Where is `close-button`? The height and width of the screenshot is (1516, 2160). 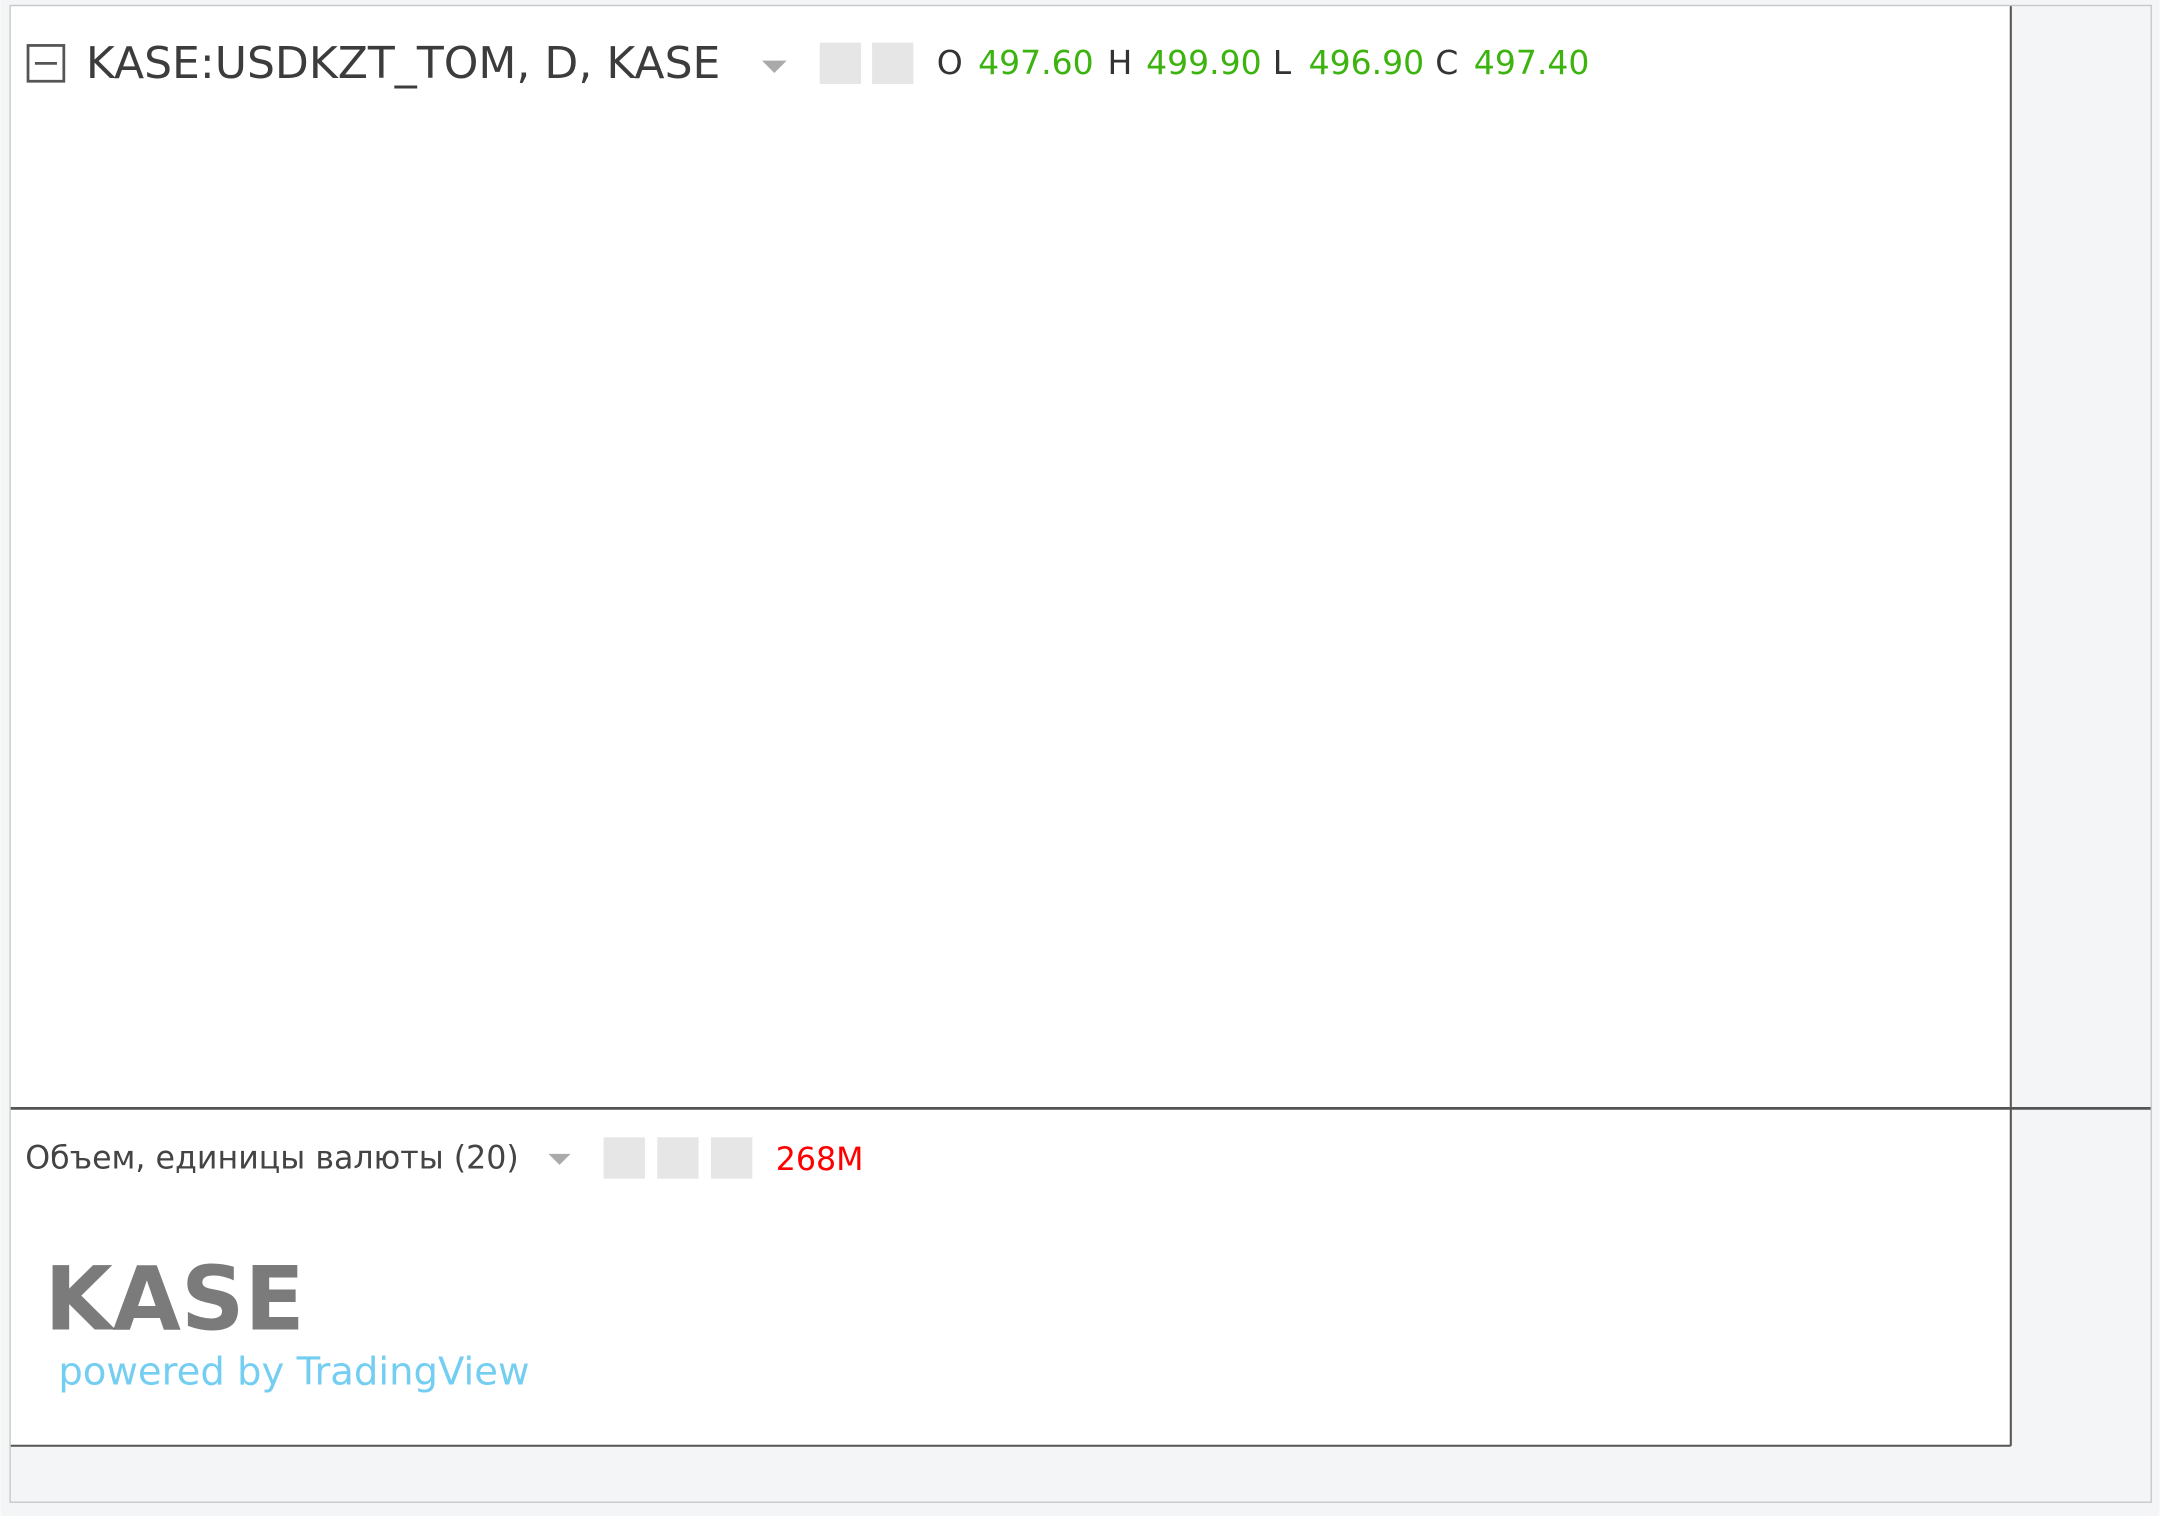 close-button is located at coordinates (731, 1158).